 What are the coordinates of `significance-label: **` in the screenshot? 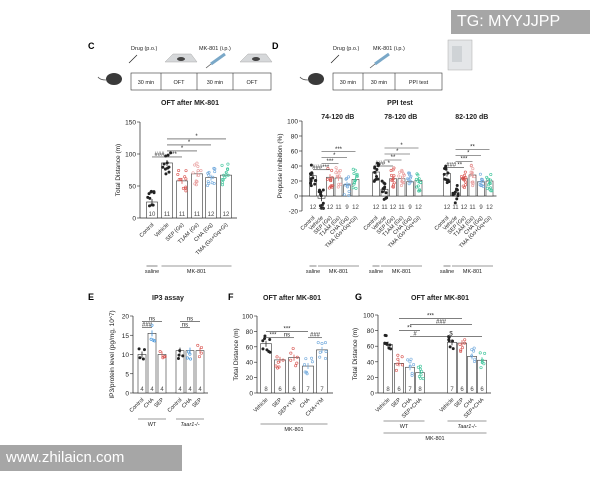 It's located at (174, 155).